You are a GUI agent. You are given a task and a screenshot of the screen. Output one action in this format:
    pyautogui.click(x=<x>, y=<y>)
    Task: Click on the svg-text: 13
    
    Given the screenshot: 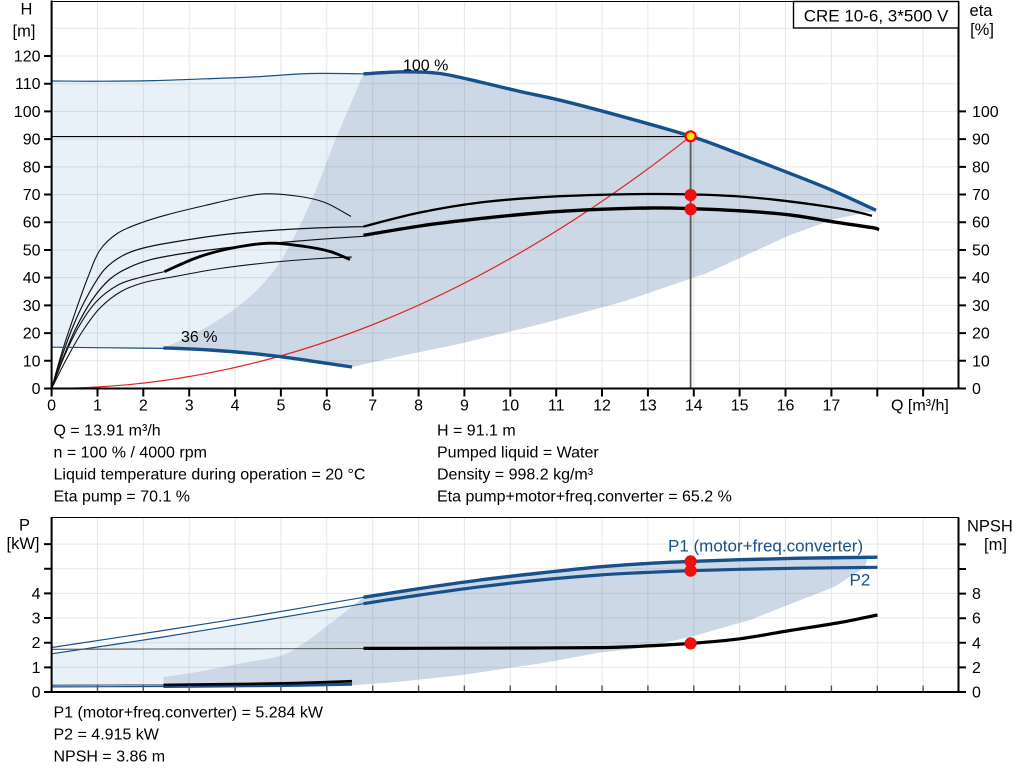 What is the action you would take?
    pyautogui.click(x=648, y=406)
    